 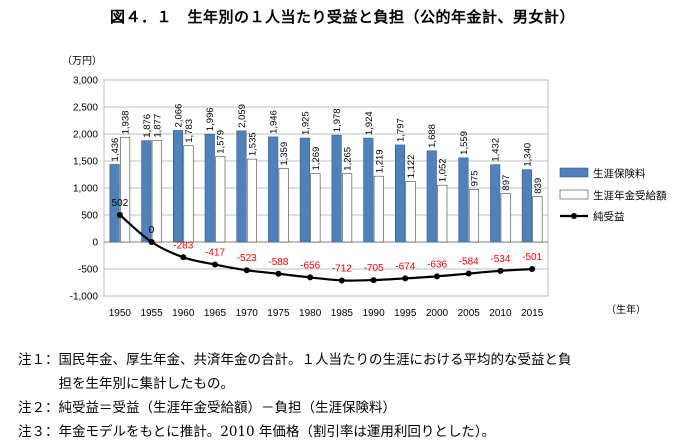 What do you see at coordinates (284, 154) in the screenshot?
I see `bar-benefit-label: 1,359` at bounding box center [284, 154].